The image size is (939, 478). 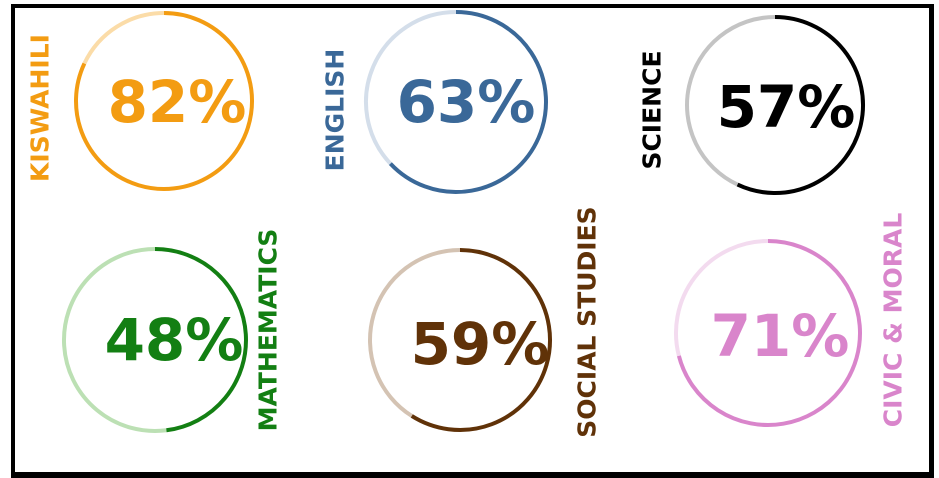 What do you see at coordinates (480, 344) in the screenshot?
I see `percent-label-social-studies: 59%` at bounding box center [480, 344].